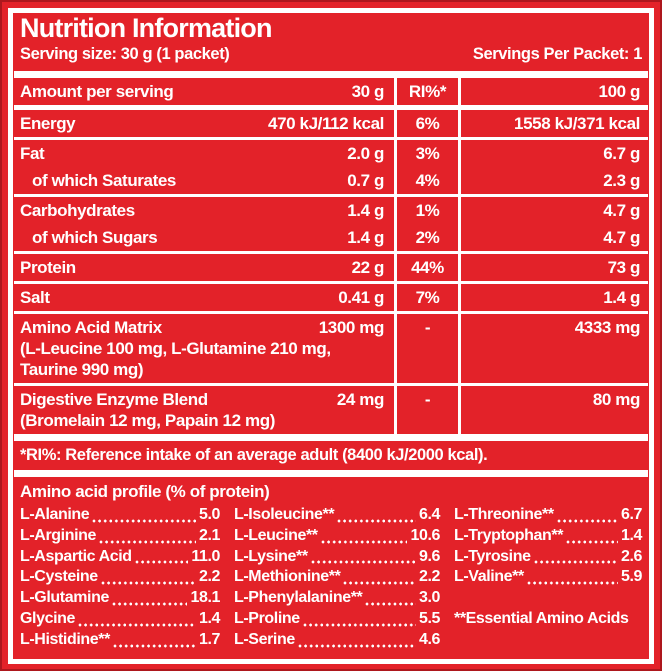 The width and height of the screenshot is (662, 671). Describe the element at coordinates (284, 514) in the screenshot. I see `amino-acid-name: L-Isoleucine**` at that location.